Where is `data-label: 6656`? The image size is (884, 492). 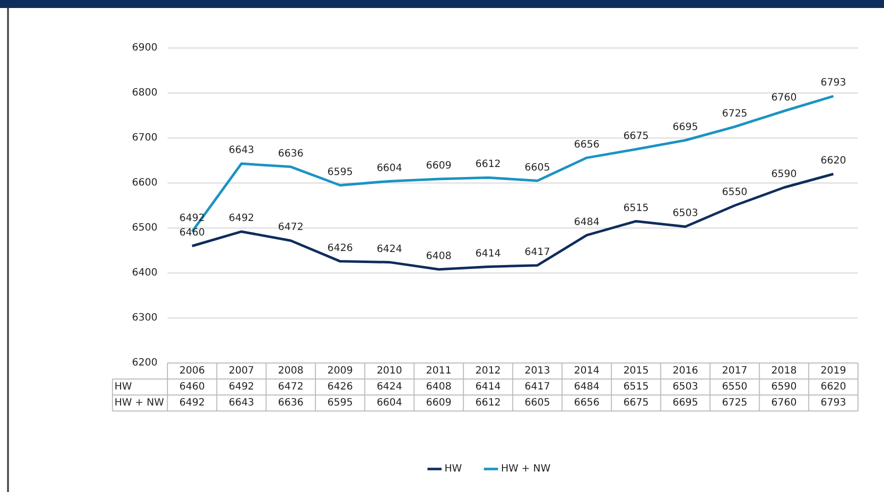 data-label: 6656 is located at coordinates (587, 403).